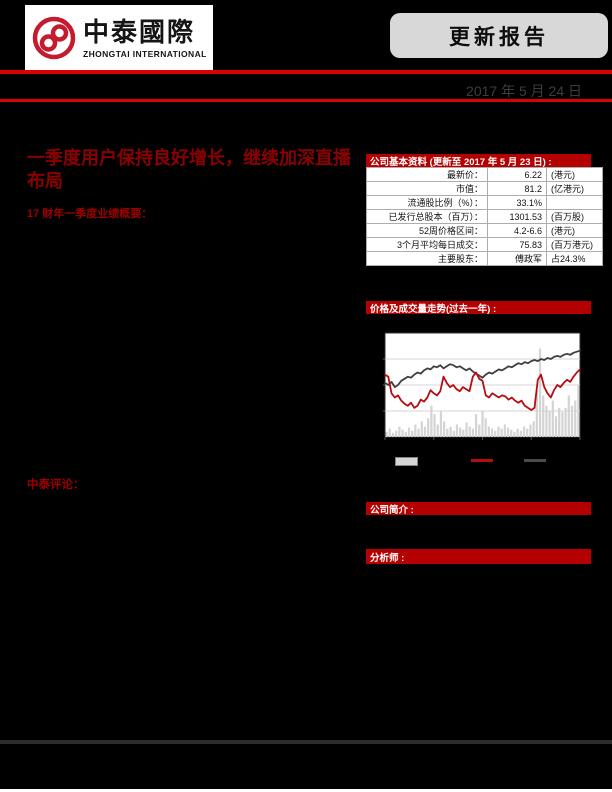 The height and width of the screenshot is (792, 612). What do you see at coordinates (406, 461) in the screenshot?
I see `volume-legend-swatch` at bounding box center [406, 461].